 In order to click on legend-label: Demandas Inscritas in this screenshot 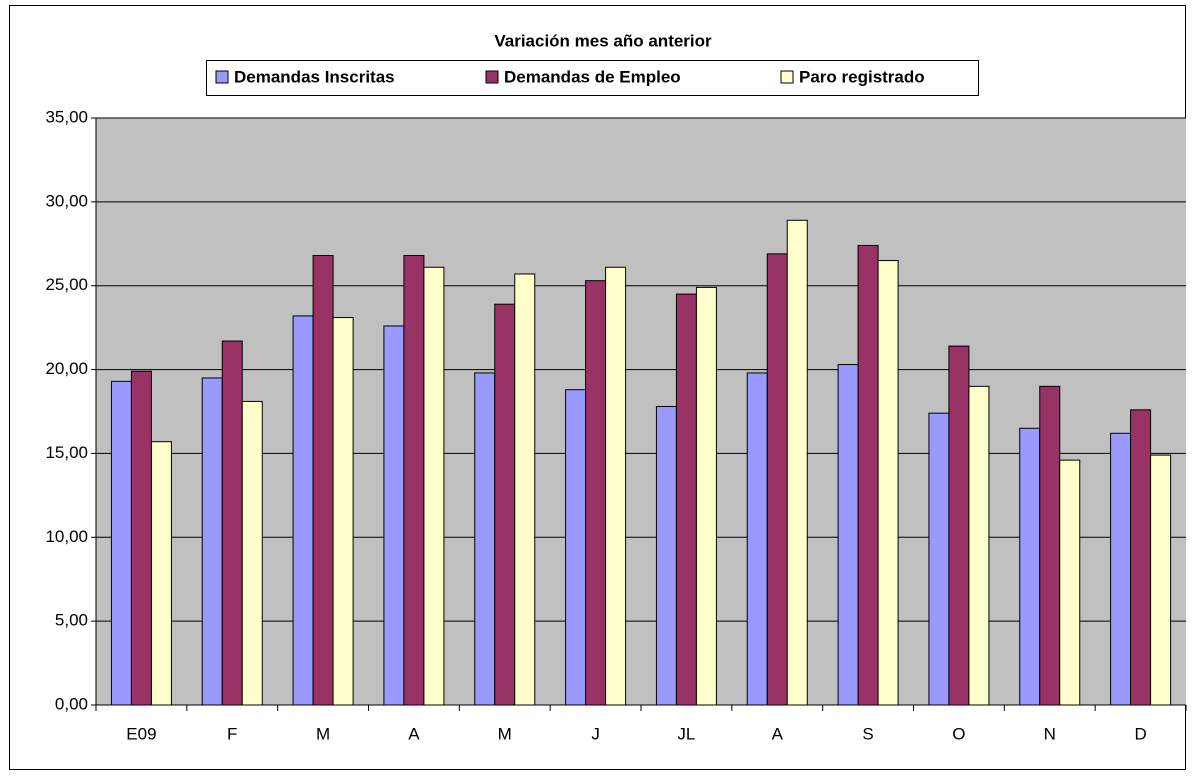, I will do `click(314, 76)`.